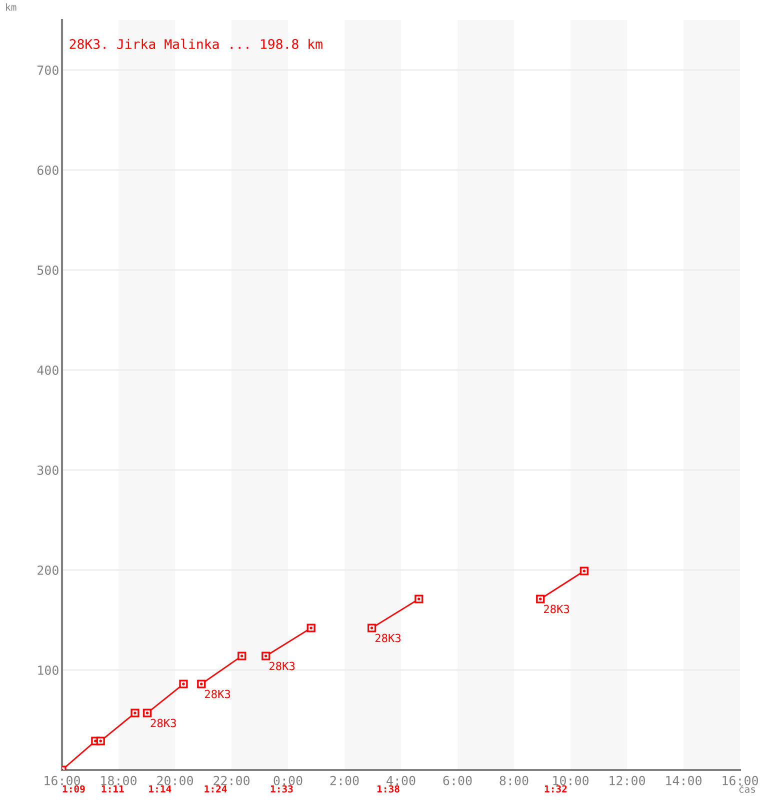 The width and height of the screenshot is (760, 800). Describe the element at coordinates (113, 788) in the screenshot. I see `text: 1:11` at that location.